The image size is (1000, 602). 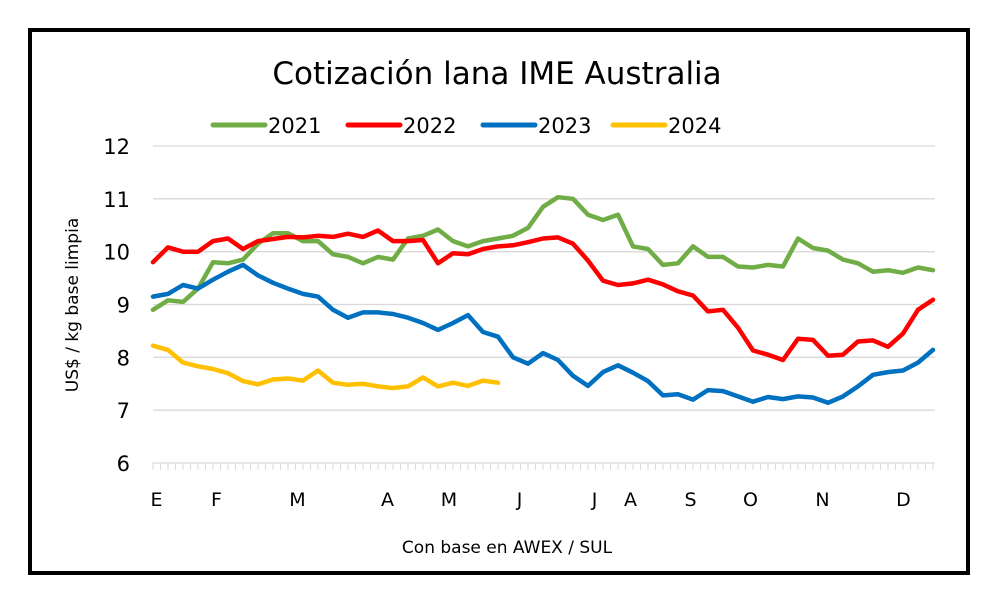 What do you see at coordinates (465, 126) in the screenshot?
I see `legend: 2021 2022 2023 2024` at bounding box center [465, 126].